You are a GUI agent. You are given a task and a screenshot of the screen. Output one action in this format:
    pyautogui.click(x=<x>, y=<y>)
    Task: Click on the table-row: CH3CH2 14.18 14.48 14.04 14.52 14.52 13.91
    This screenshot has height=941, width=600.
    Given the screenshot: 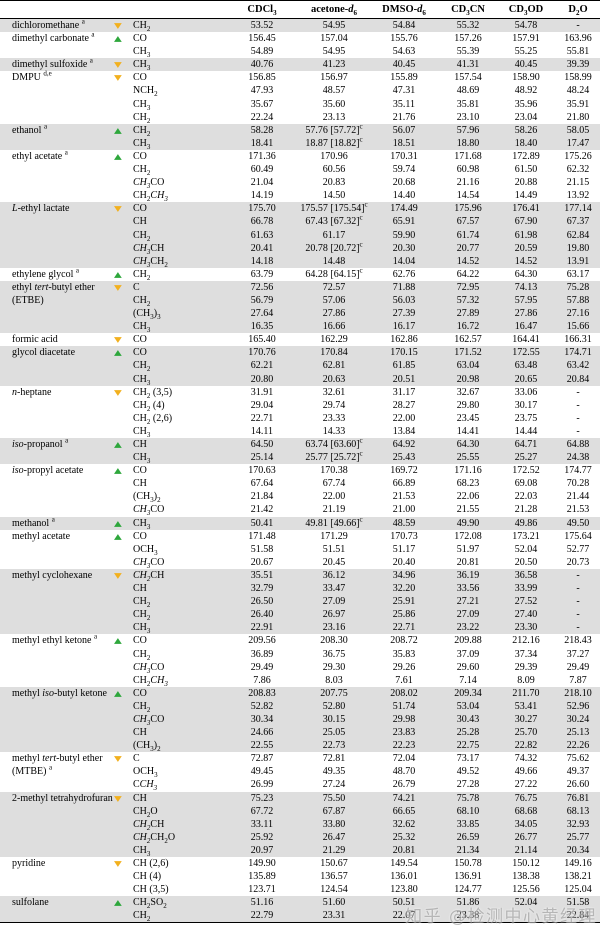 What is the action you would take?
    pyautogui.click(x=300, y=261)
    